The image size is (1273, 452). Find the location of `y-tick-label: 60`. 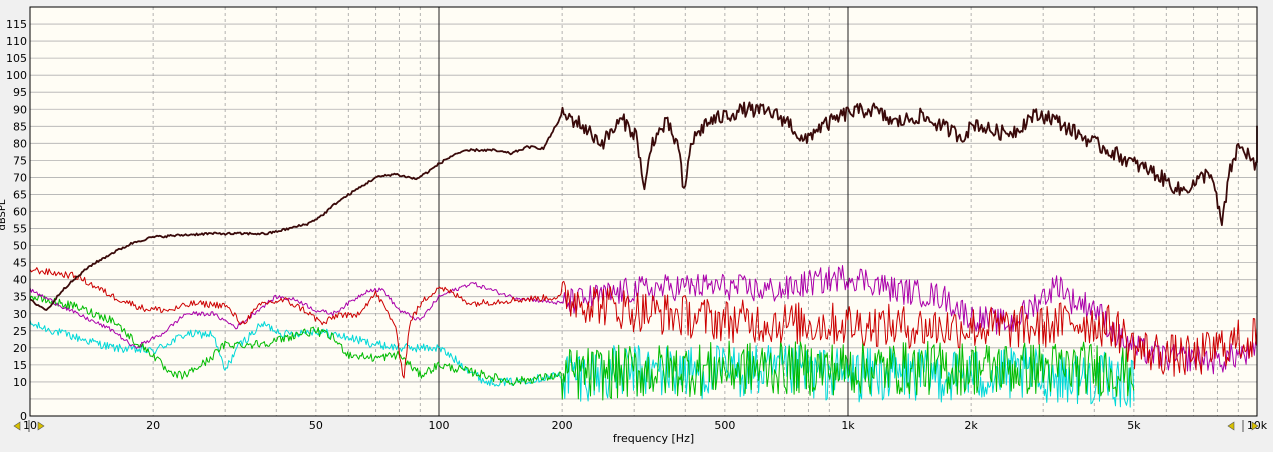

y-tick-label: 60 is located at coordinates (20, 212).